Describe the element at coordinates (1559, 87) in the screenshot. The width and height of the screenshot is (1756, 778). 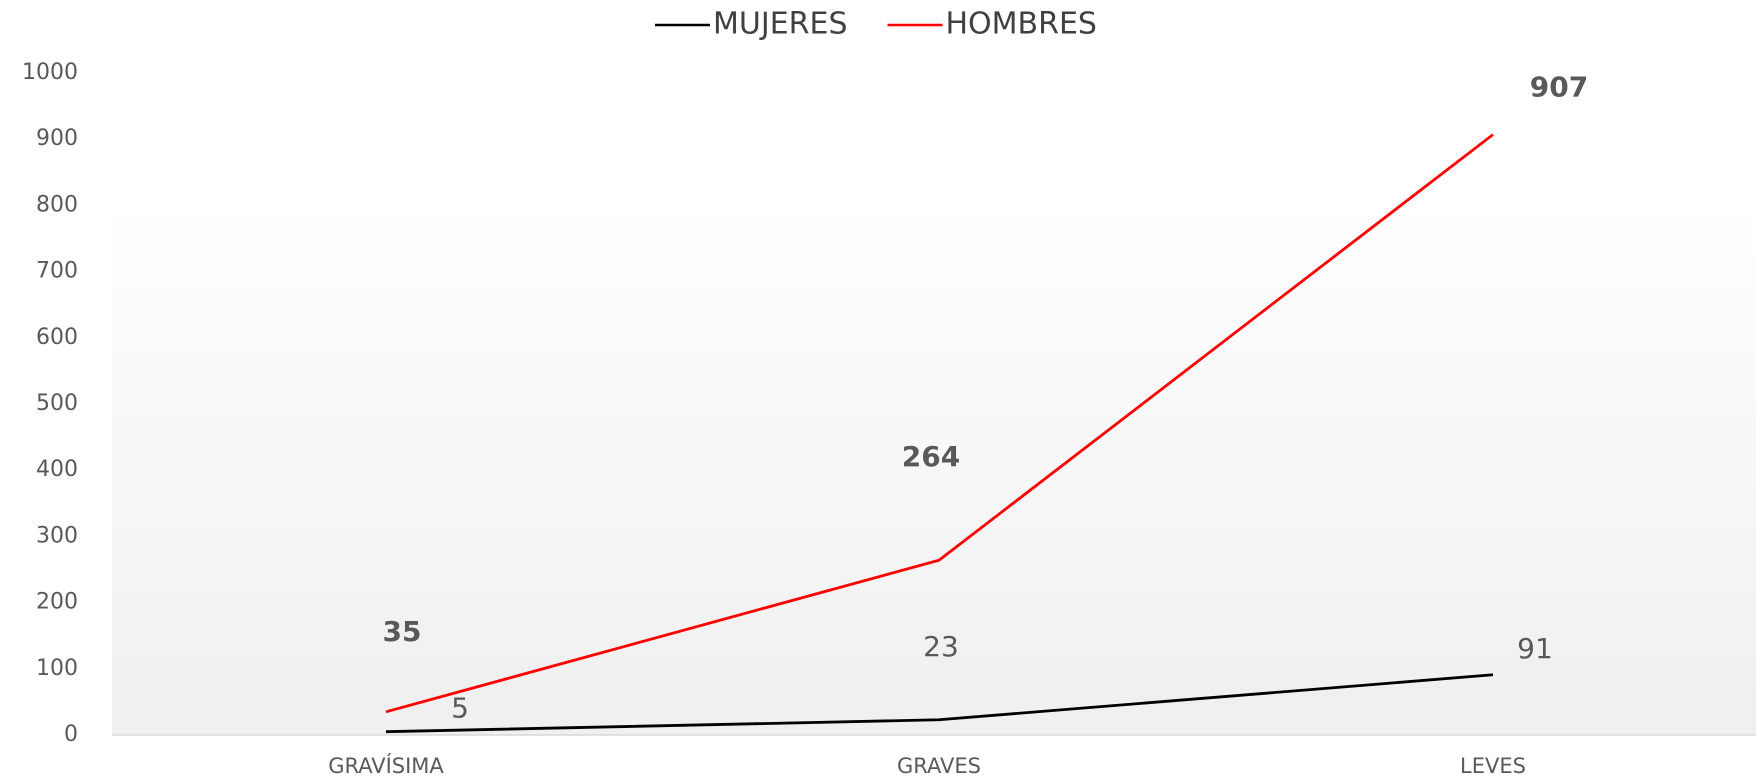
I see `data-label: 907` at that location.